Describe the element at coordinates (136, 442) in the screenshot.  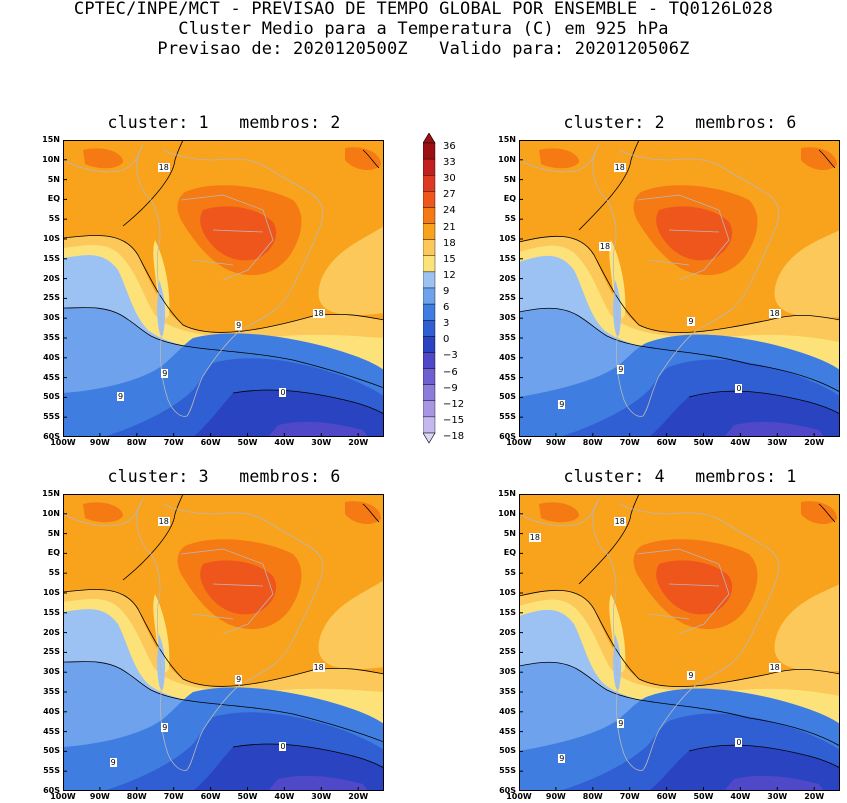
I see `lon-tick-label: 80W` at that location.